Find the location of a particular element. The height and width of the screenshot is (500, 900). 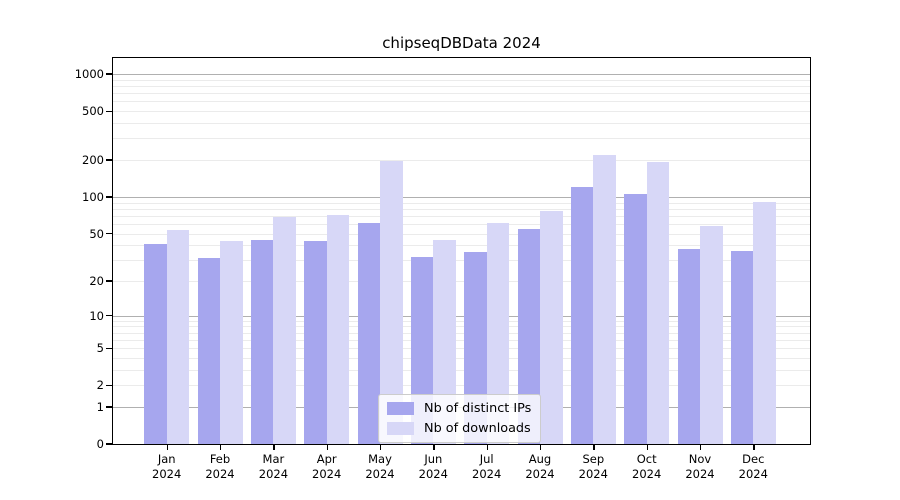

bar-downloads-aug is located at coordinates (551, 327).